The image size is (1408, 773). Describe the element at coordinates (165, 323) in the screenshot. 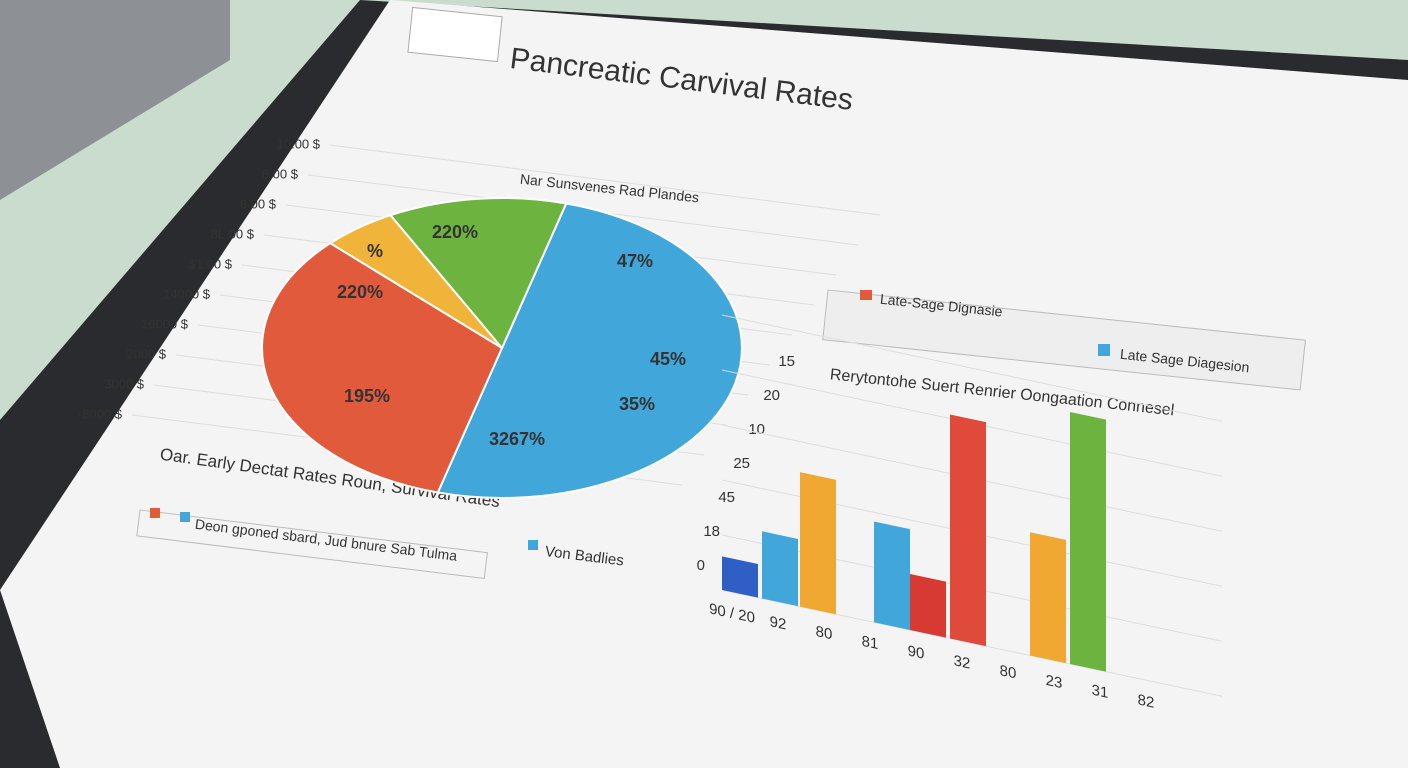

I see `axis-text: 16000 $` at that location.